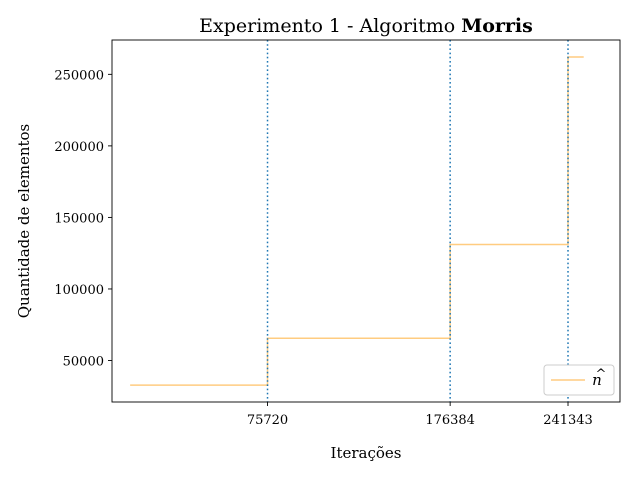 This screenshot has width=640, height=480. Describe the element at coordinates (420, 415) in the screenshot. I see `x-axis: 75720 176384 241343` at that location.